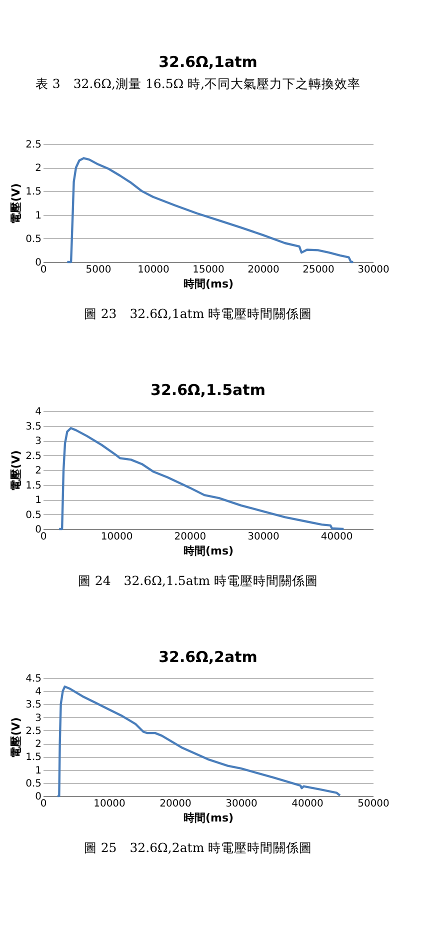  Describe the element at coordinates (198, 847) in the screenshot. I see `caption: 圖 25 32.6Ω,2atm 時電壓時間關係圖` at that location.